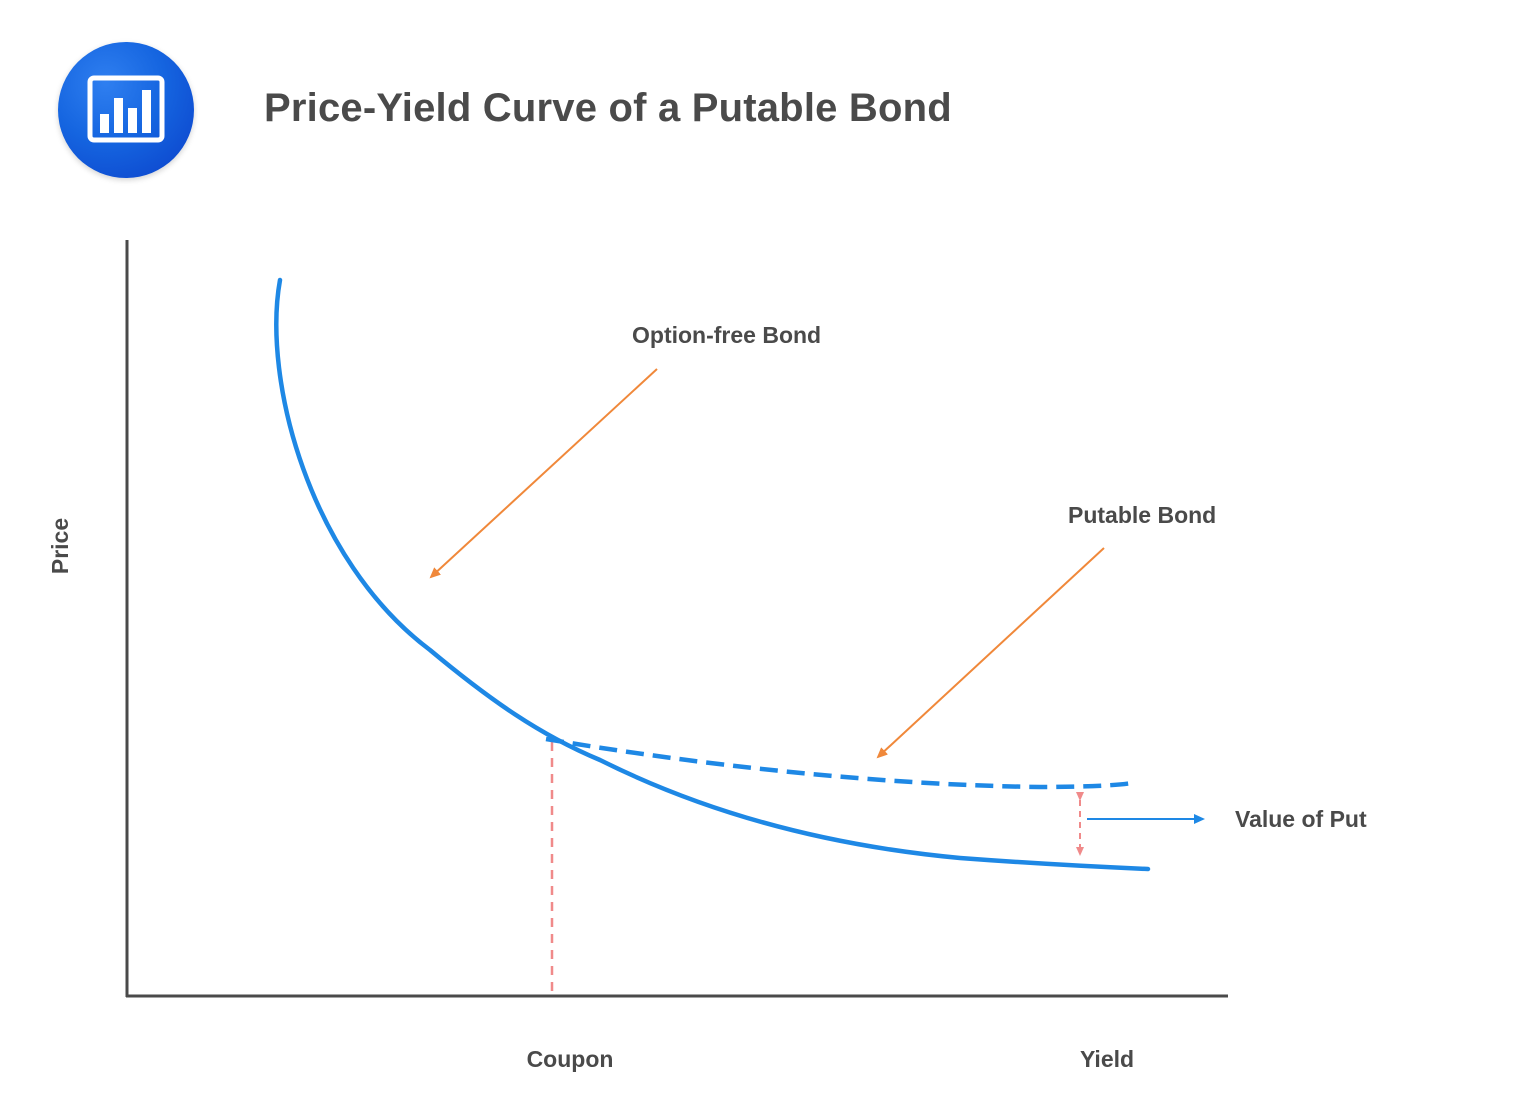 The image size is (1536, 1103). Describe the element at coordinates (990, 653) in the screenshot. I see `putable-bond-pointer-arrow` at that location.